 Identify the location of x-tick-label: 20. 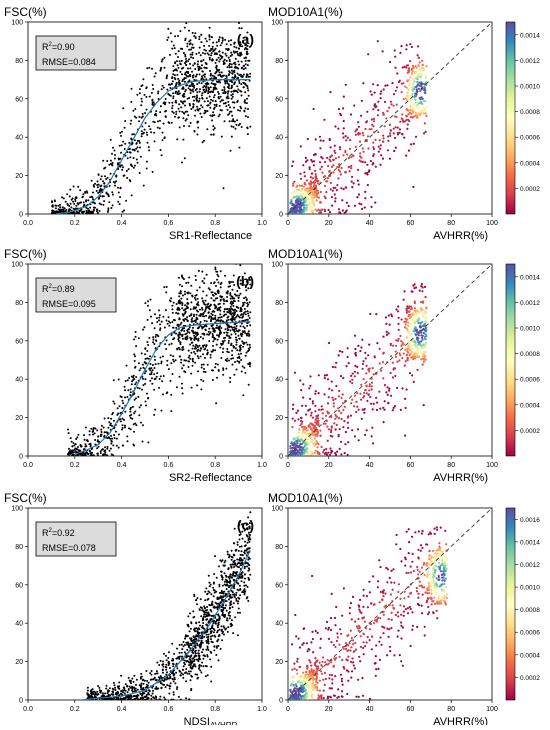
(329, 223).